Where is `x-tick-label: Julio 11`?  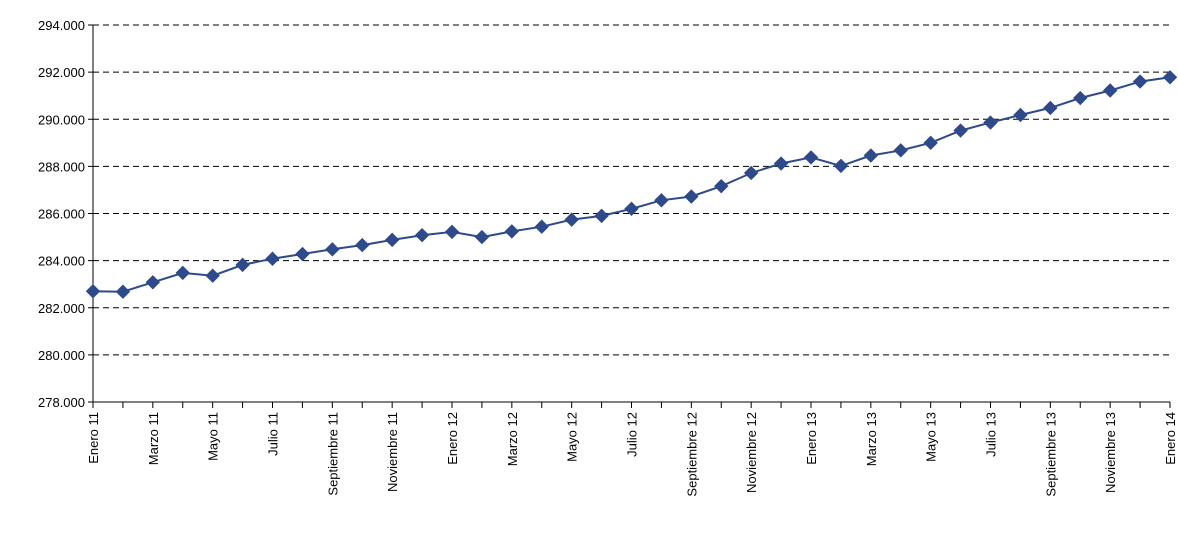 x-tick-label: Julio 11 is located at coordinates (273, 434).